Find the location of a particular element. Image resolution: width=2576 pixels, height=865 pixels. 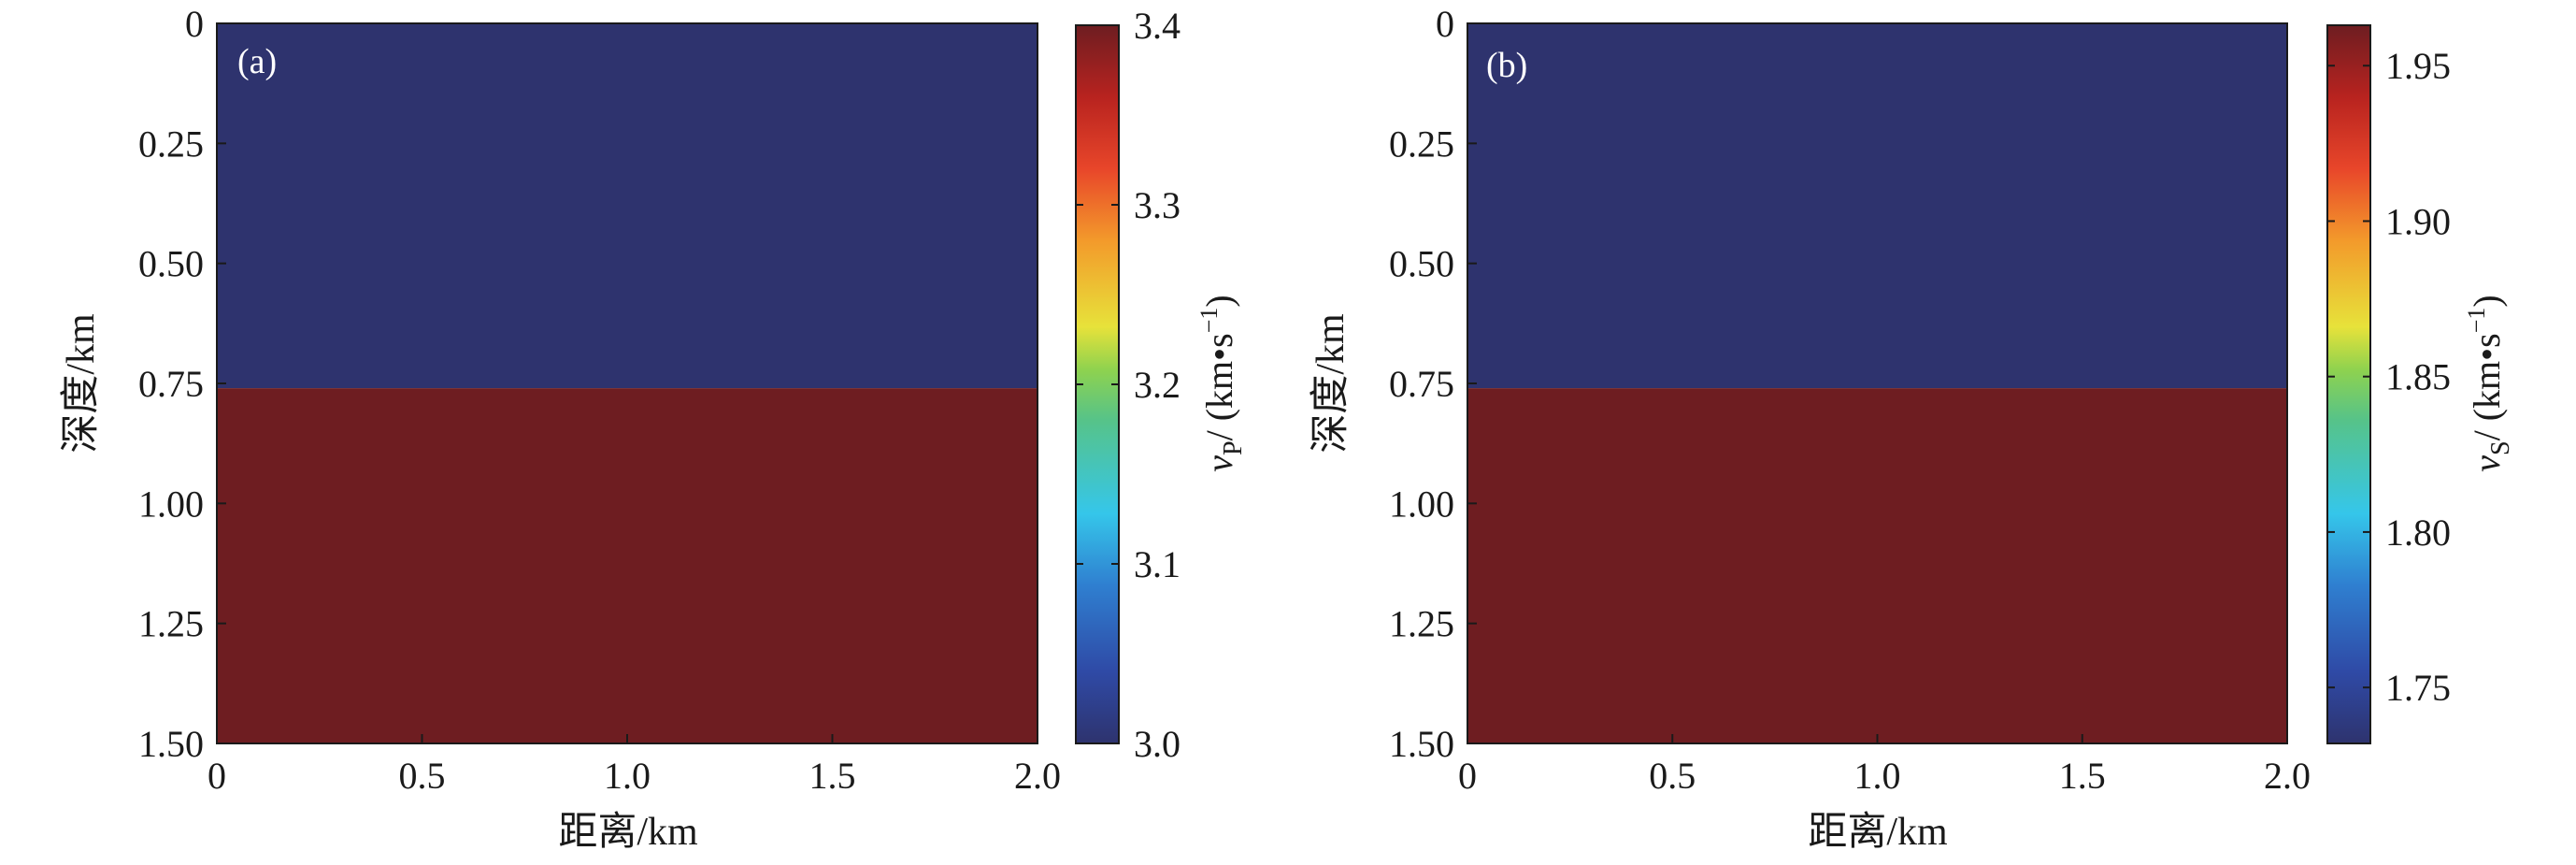

panel-label: (b) is located at coordinates (1506, 65).